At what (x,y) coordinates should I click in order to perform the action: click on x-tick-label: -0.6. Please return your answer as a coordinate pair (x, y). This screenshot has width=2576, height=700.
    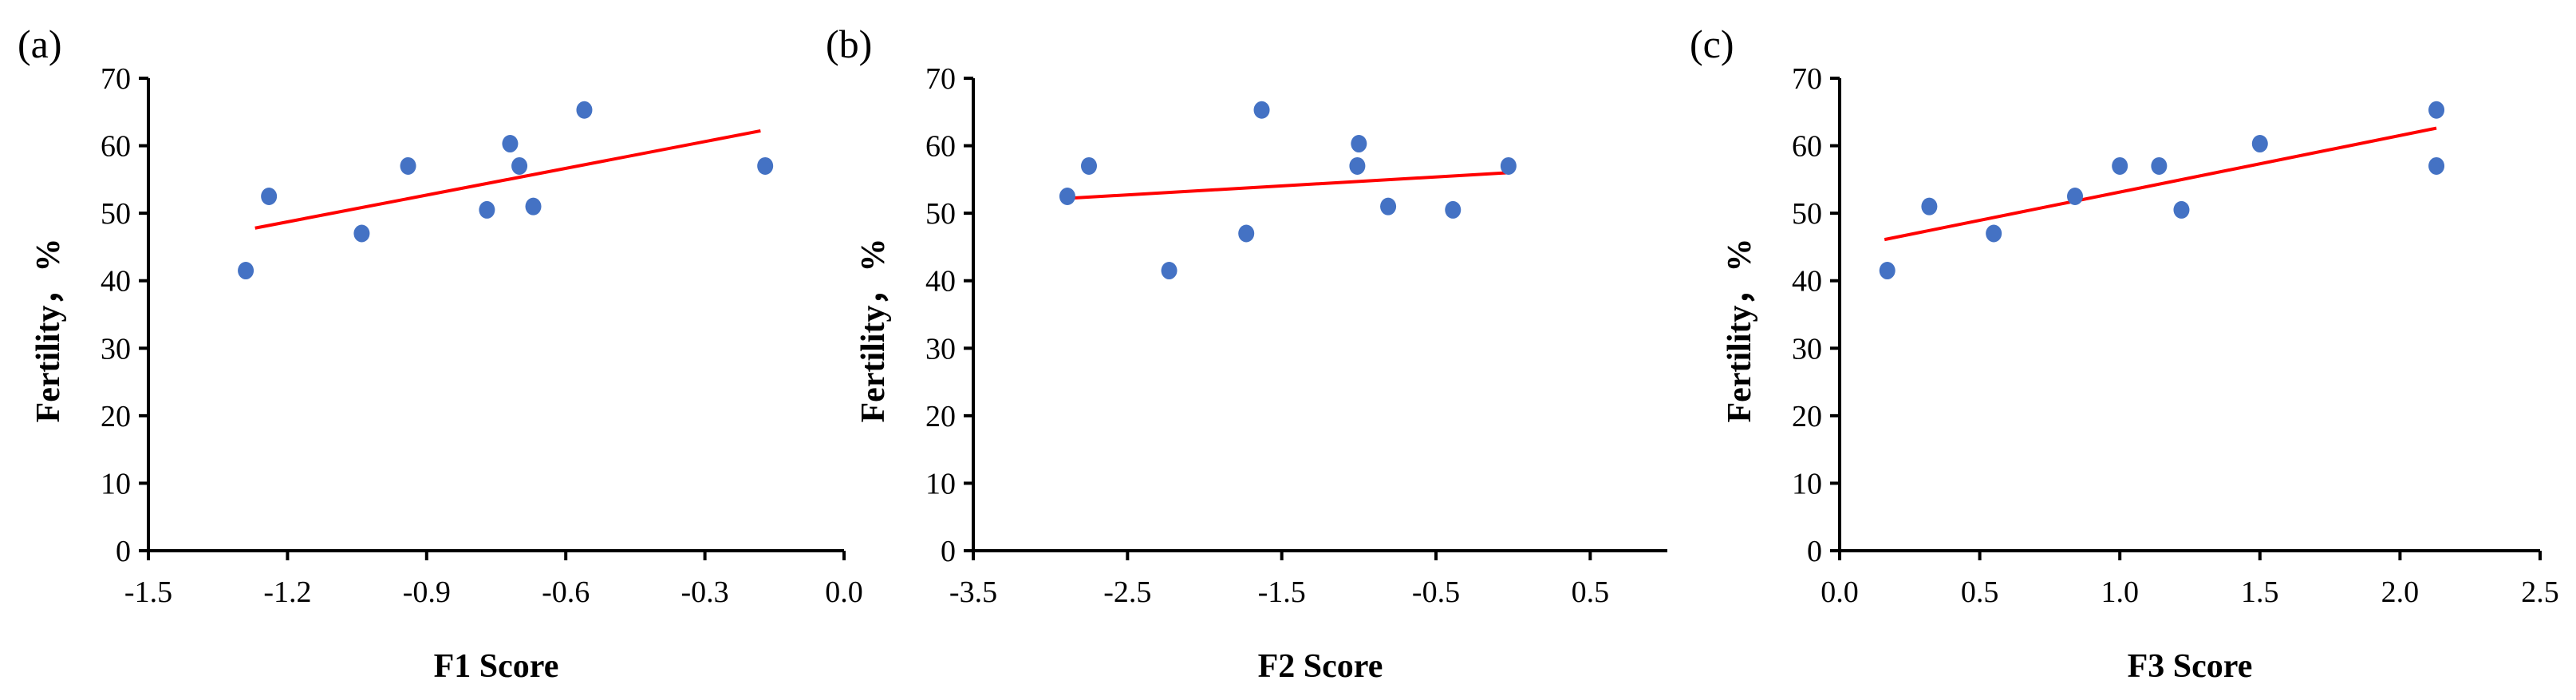
    Looking at the image, I should click on (566, 592).